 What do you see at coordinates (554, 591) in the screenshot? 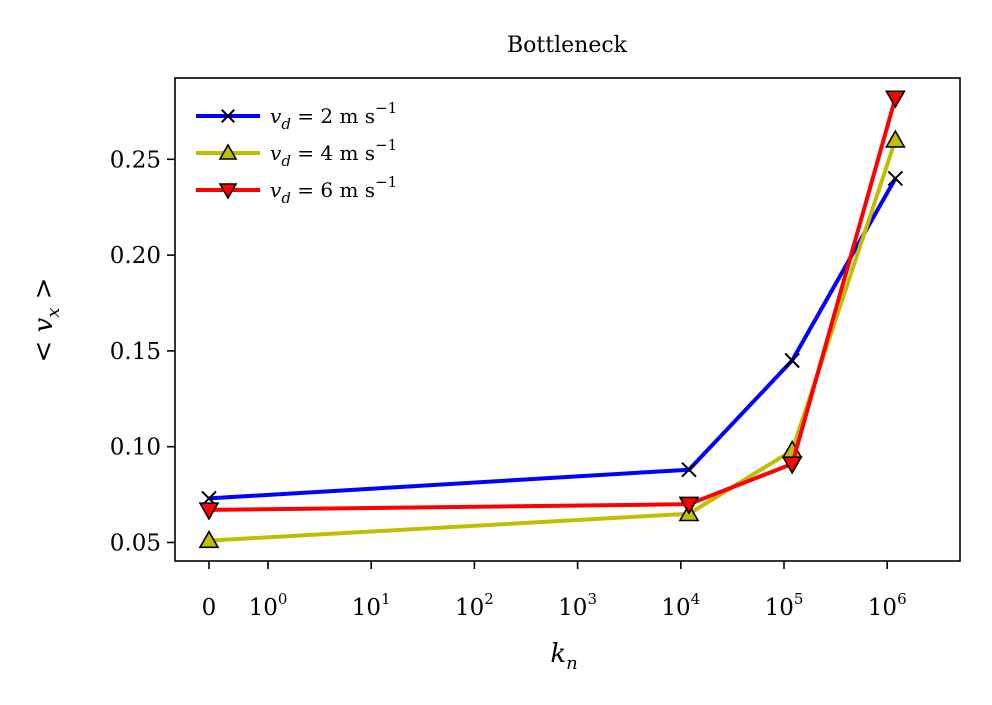
I see `x-axis-ticks: 0 100 10¹ 10² 10³ 10⁴ 10⁵ 10⁶` at bounding box center [554, 591].